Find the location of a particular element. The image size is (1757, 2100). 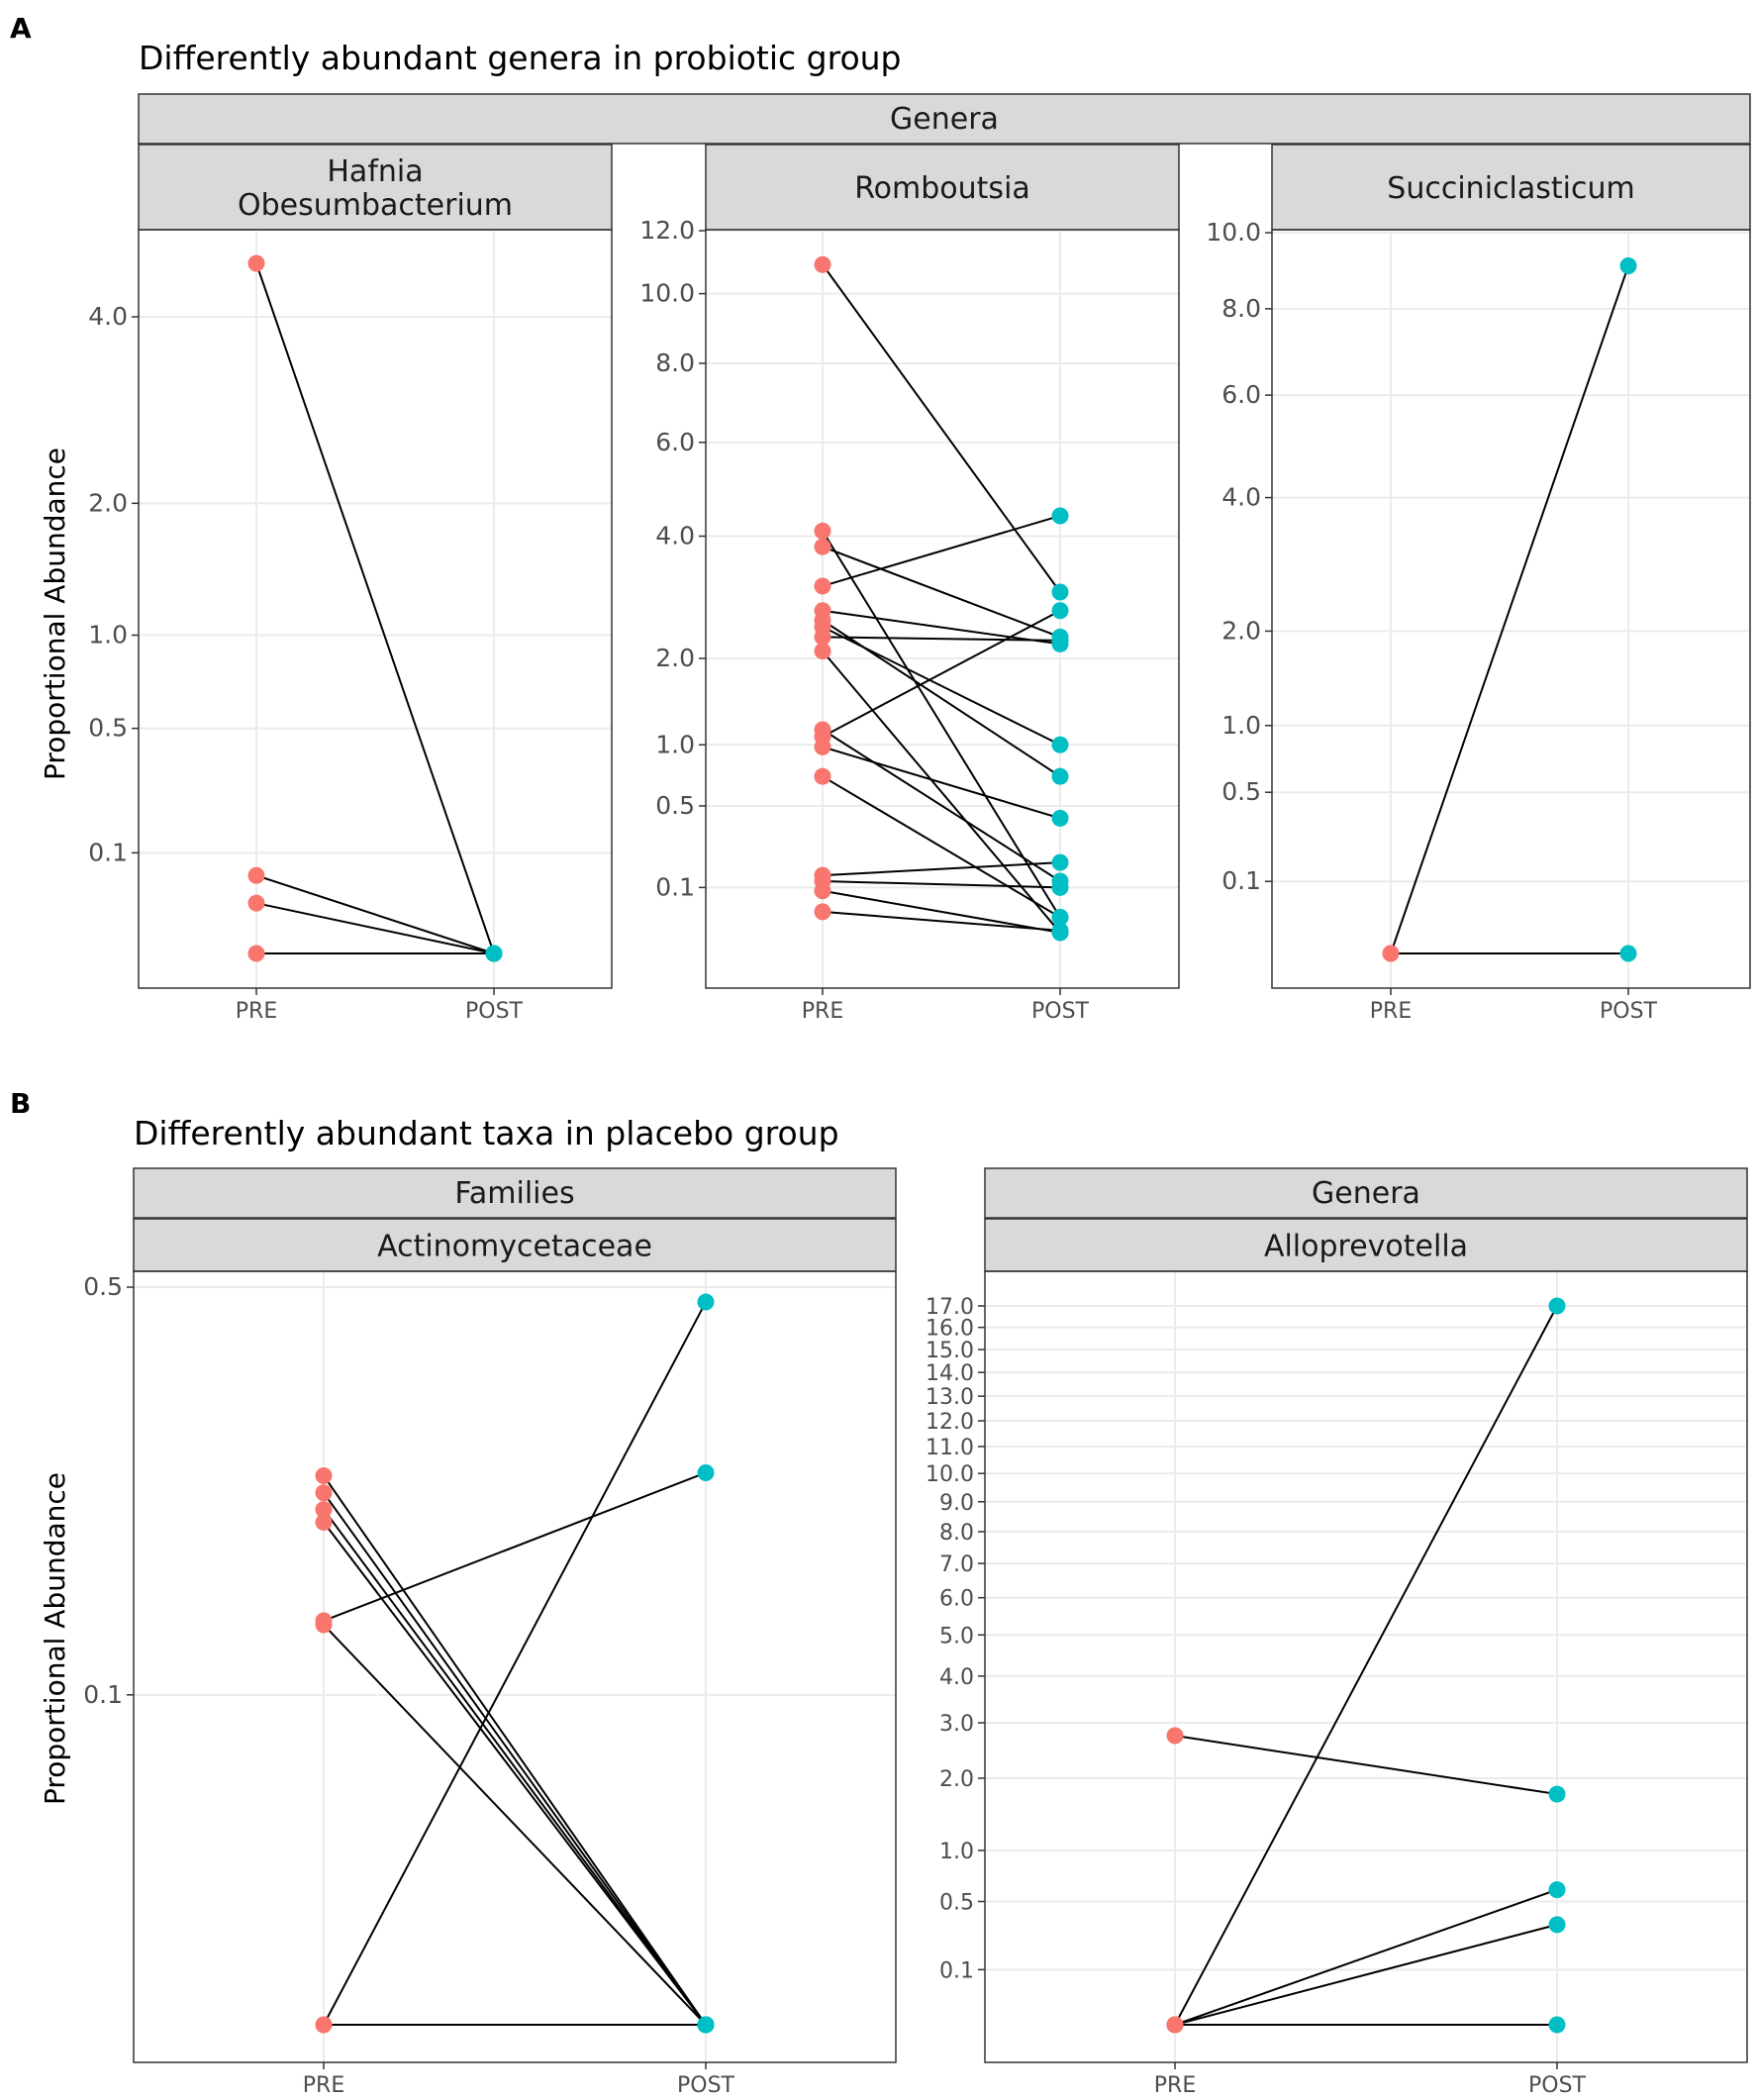

facet-label: Obesumbacterium is located at coordinates (375, 205).